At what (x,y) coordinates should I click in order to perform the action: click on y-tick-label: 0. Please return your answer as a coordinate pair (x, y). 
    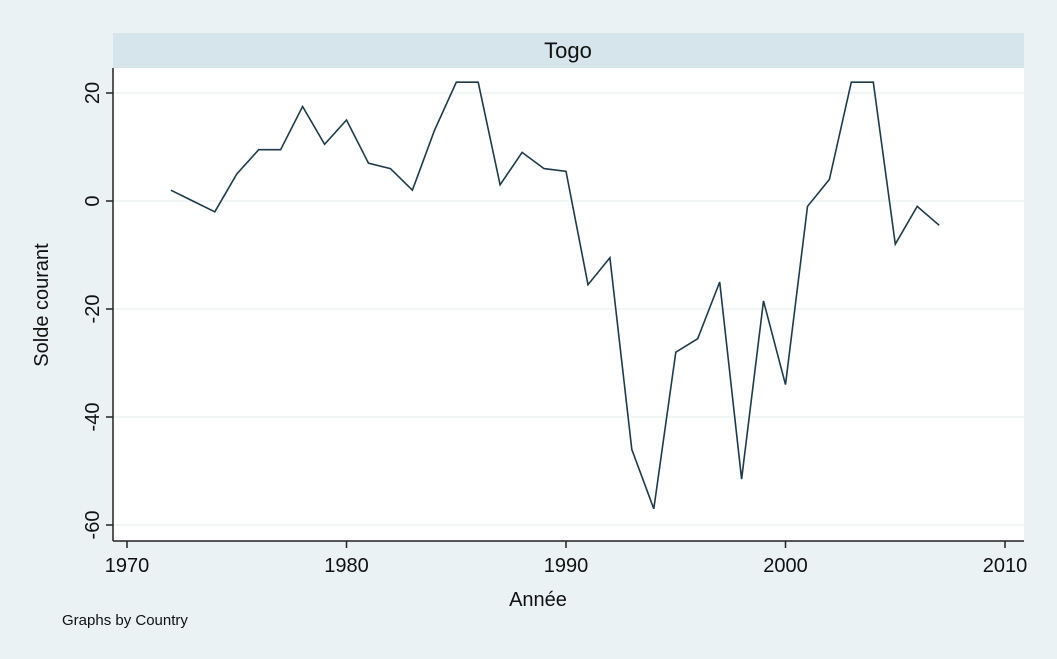
    Looking at the image, I should click on (93, 200).